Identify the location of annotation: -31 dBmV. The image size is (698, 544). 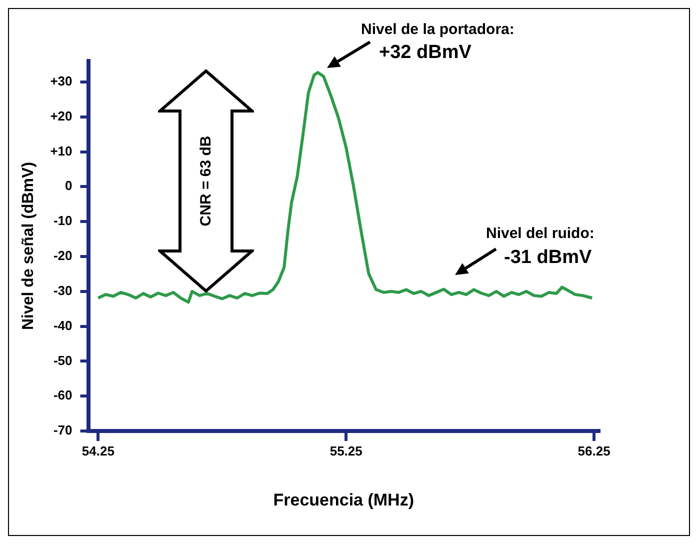
(548, 258).